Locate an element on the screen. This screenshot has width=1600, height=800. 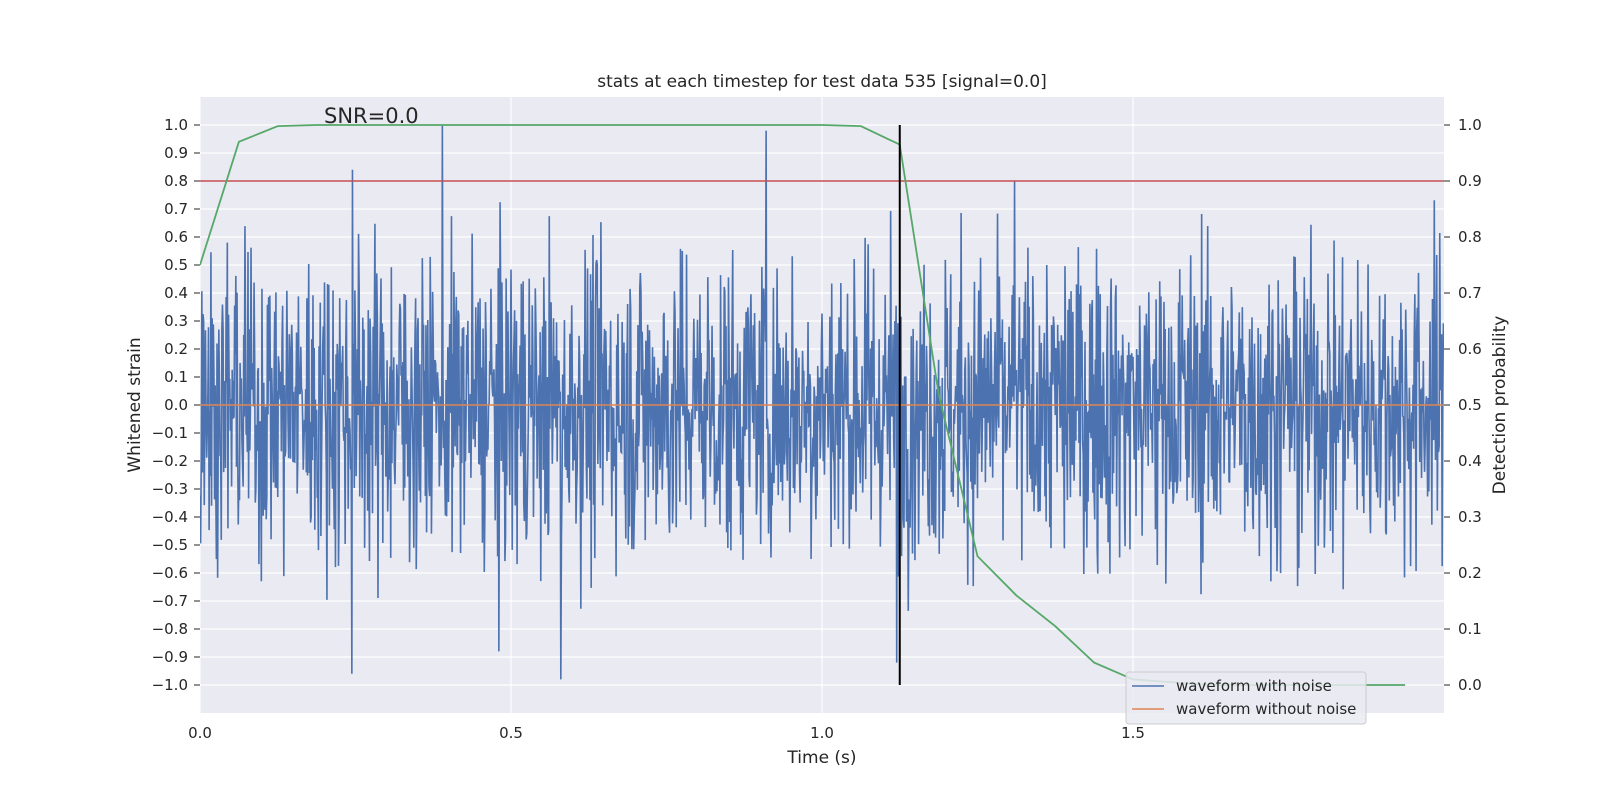
x-tick-labels: 0.0 0.5 1.0 1.5 is located at coordinates (666, 733).